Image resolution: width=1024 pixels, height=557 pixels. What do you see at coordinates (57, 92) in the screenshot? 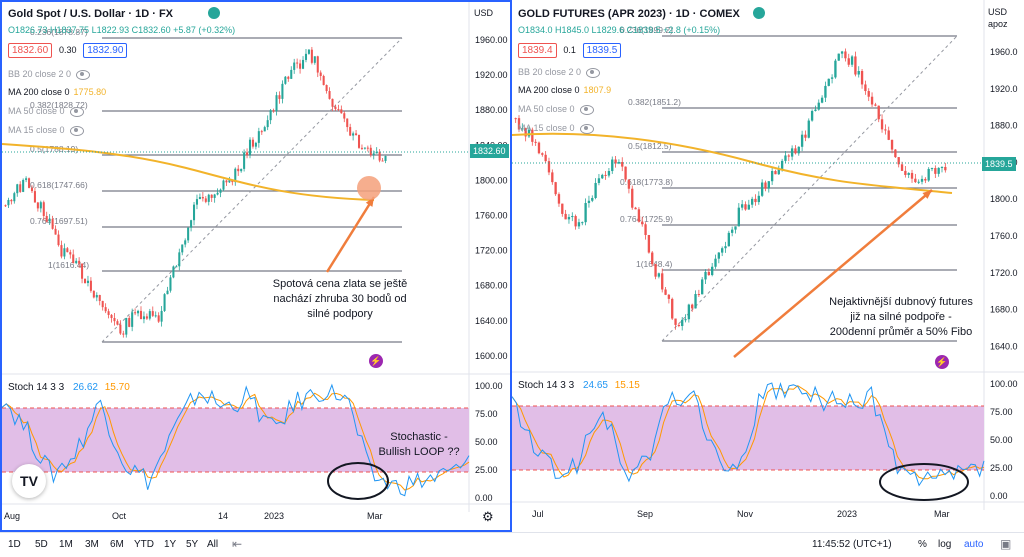
I see `indicator-ma200: MA 200 close 0 1775.80` at bounding box center [57, 92].